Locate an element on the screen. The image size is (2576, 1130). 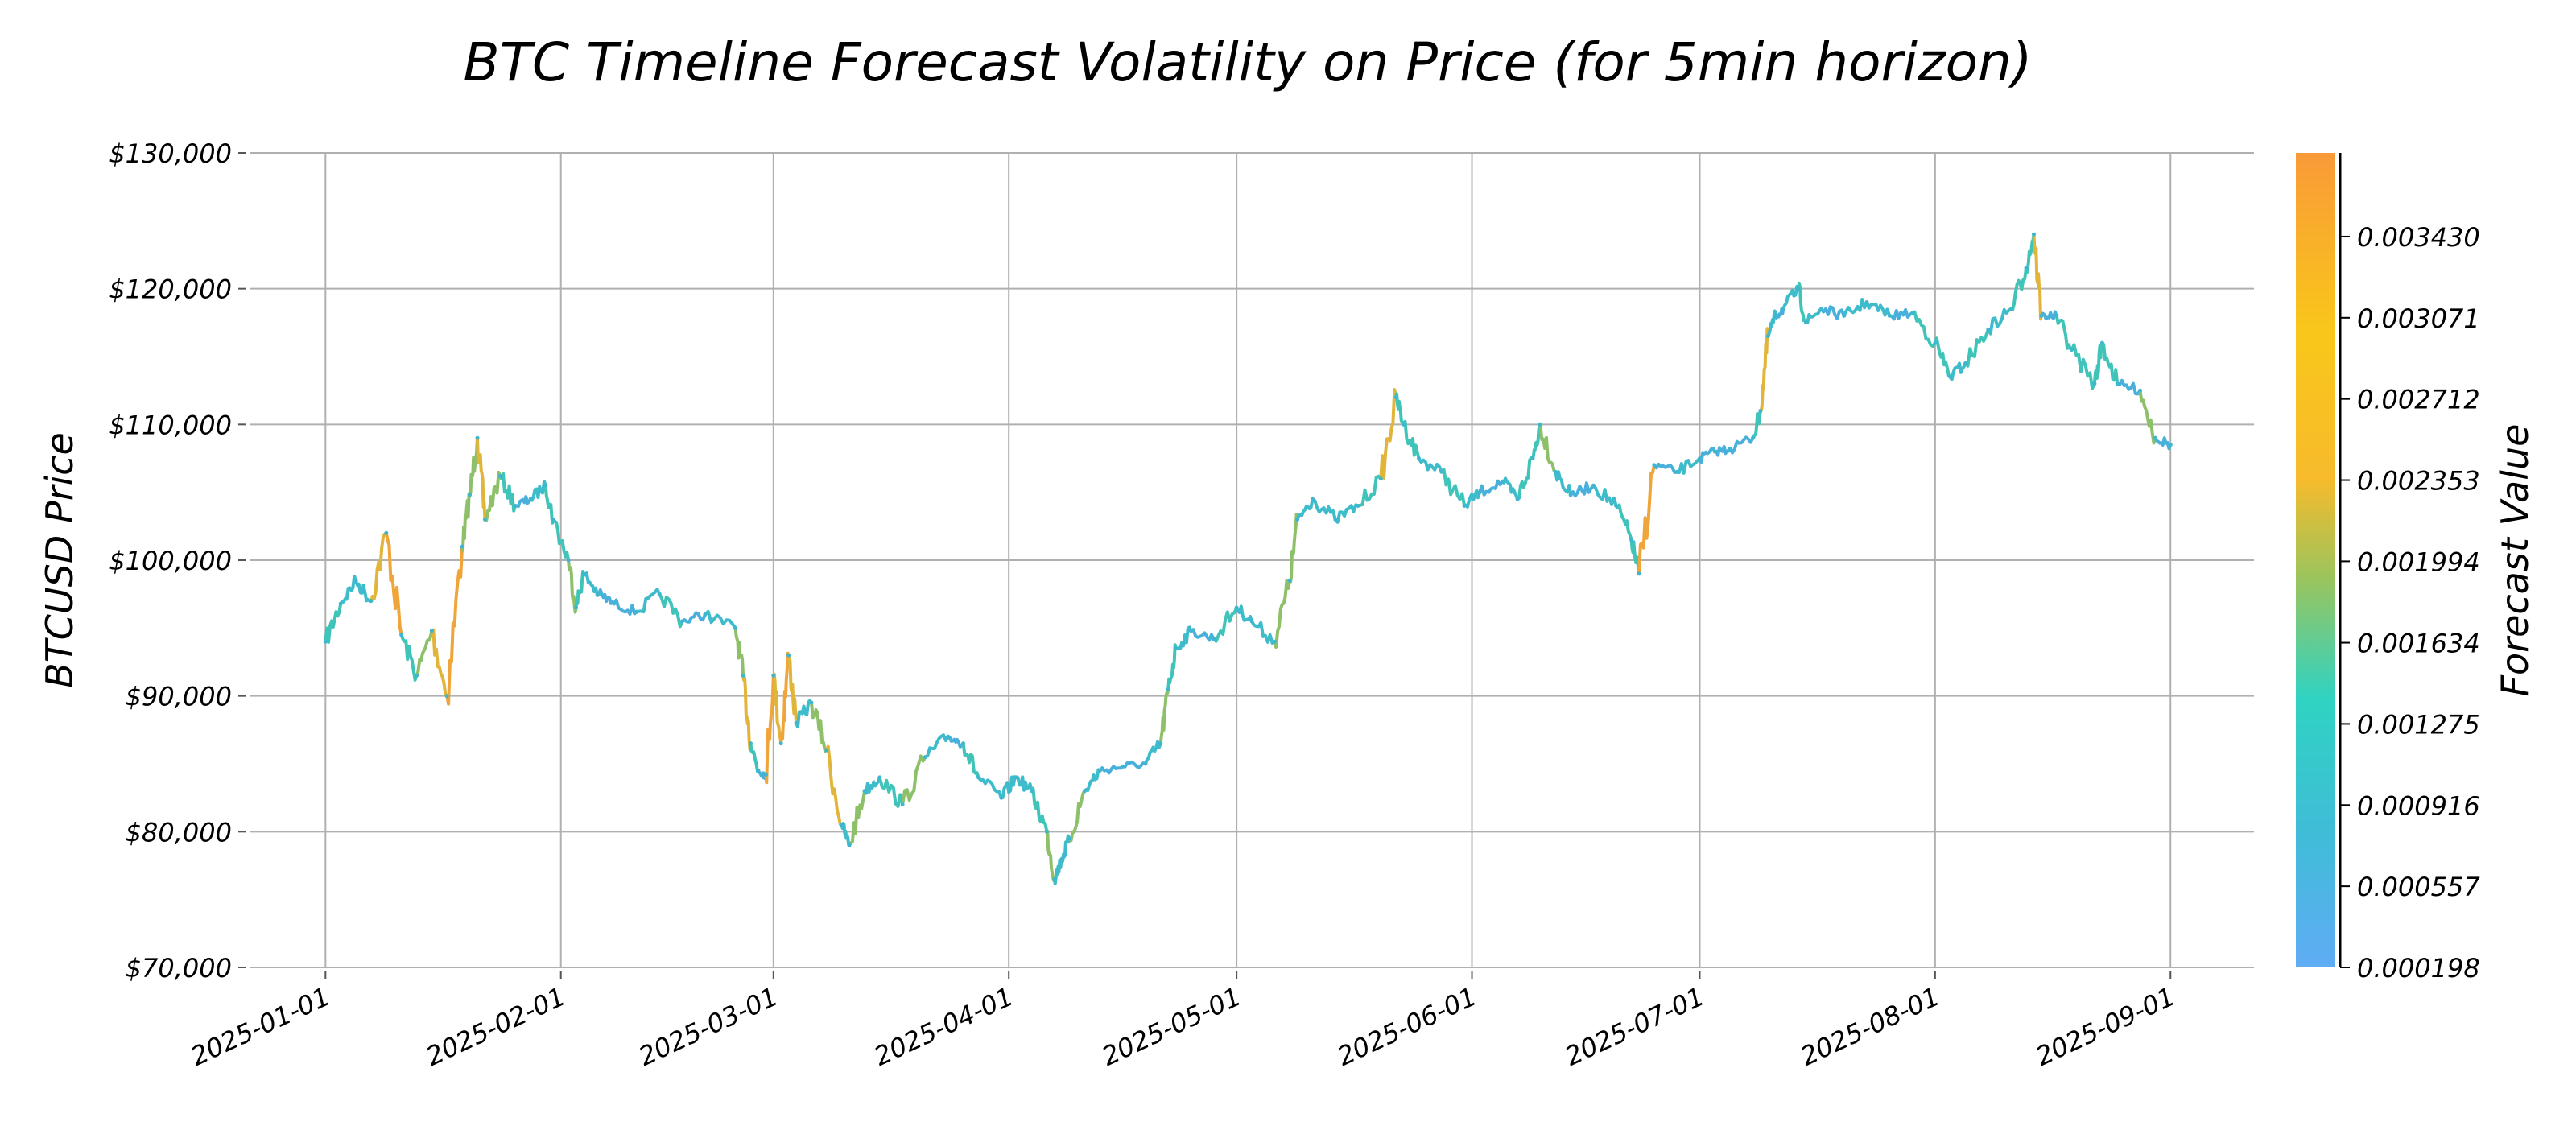
y-tick-label: $70,000 is located at coordinates (179, 968).